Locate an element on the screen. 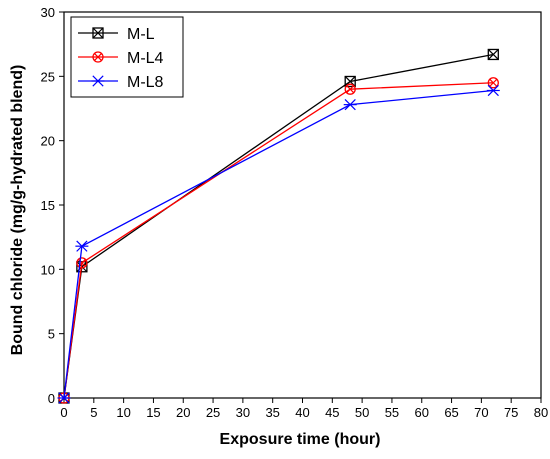 The height and width of the screenshot is (459, 550). x-tick-label: 45 is located at coordinates (332, 412).